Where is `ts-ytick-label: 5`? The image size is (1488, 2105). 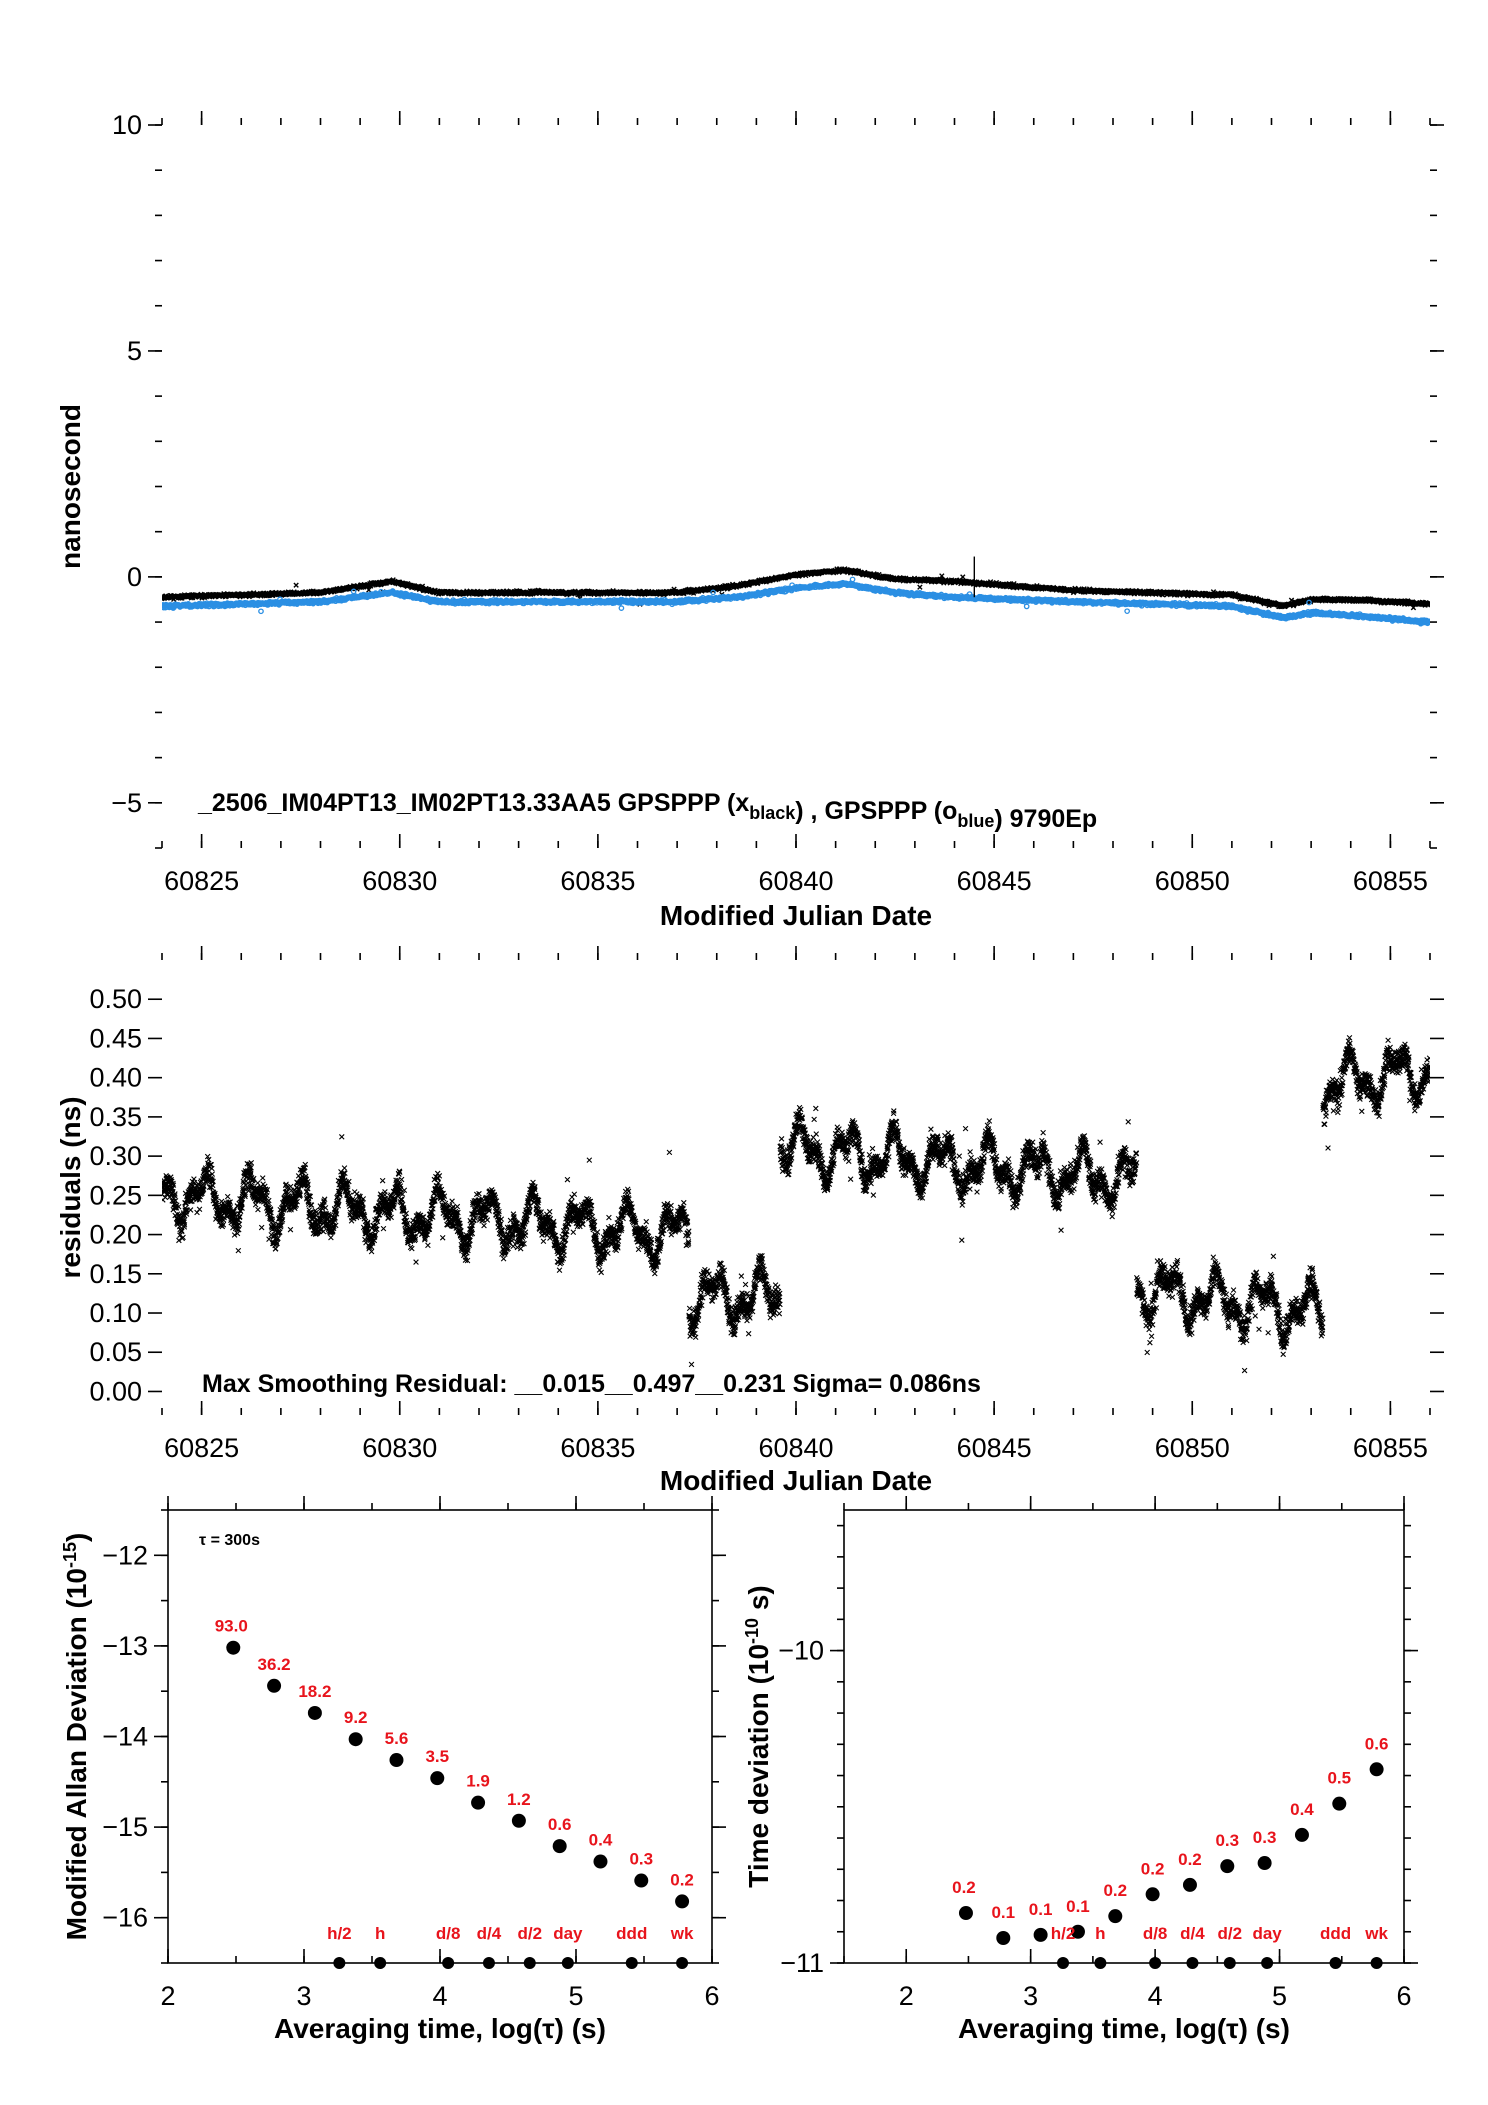 ts-ytick-label: 5 is located at coordinates (134, 351).